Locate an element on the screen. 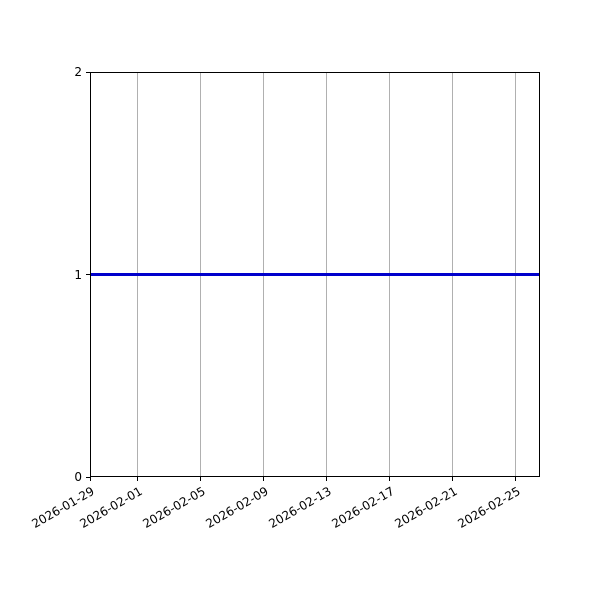  y-tick-label: 1 is located at coordinates (78, 274).